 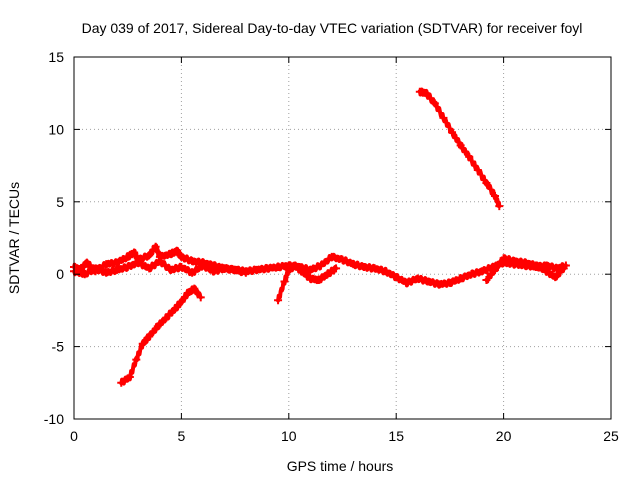 I want to click on y-tick-label: -5, so click(x=58, y=347).